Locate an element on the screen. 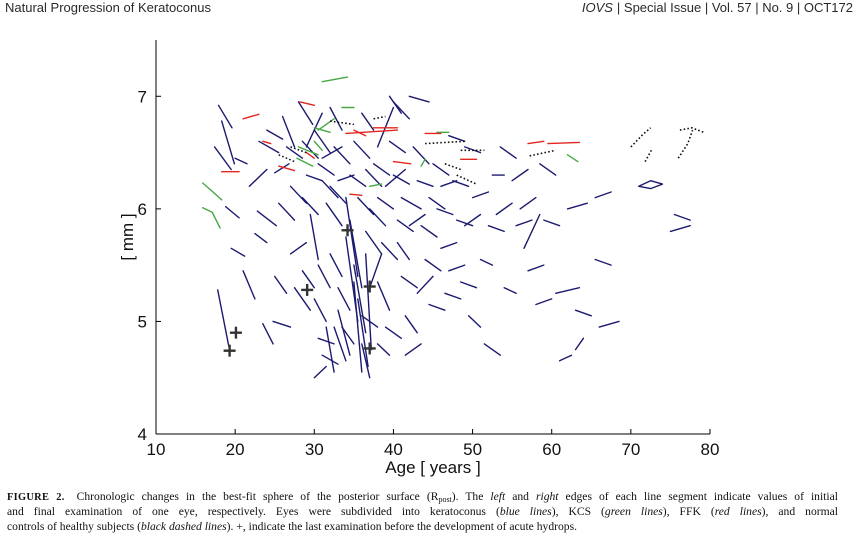 Image resolution: width=855 pixels, height=538 pixels. y-tick-label: 7 is located at coordinates (142, 96).